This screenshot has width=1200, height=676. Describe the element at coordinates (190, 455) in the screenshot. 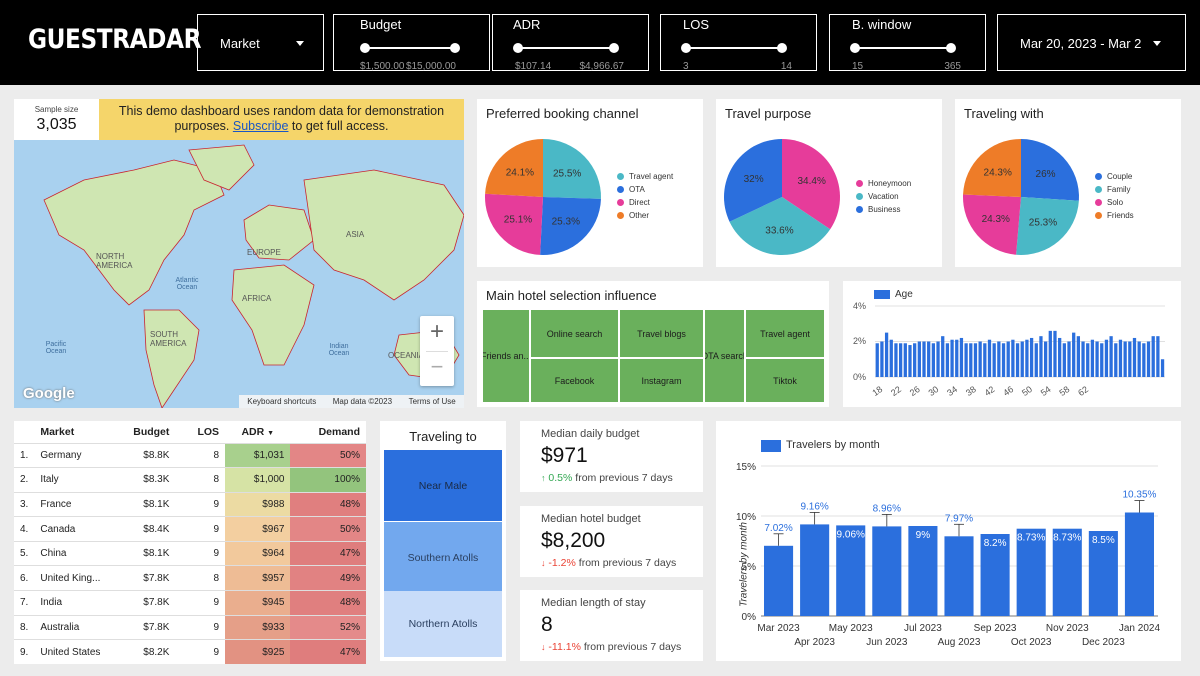

I see `table-row: 1. Germany $8.8K 8 $1,031 50%` at that location.